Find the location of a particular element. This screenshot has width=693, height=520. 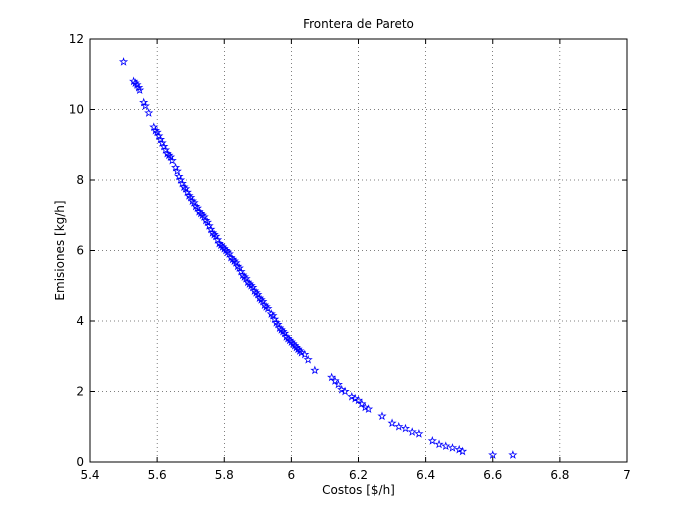

y-tick-label: 8 is located at coordinates (80, 180).